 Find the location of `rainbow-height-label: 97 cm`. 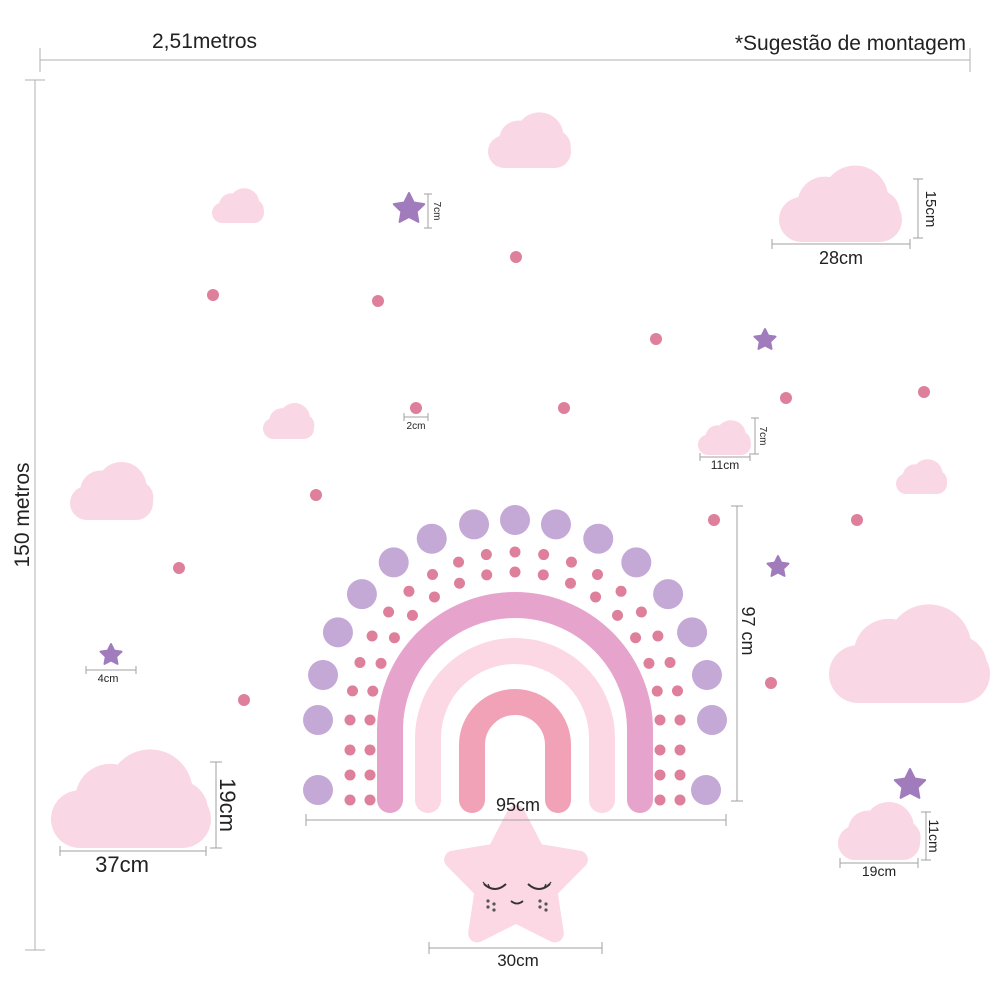

rainbow-height-label: 97 cm is located at coordinates (748, 630).